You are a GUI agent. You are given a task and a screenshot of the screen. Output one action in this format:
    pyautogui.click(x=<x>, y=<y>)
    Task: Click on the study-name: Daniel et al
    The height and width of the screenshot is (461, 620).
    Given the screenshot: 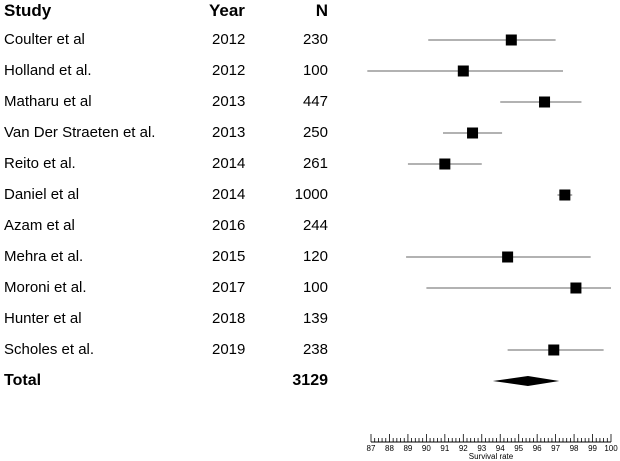 What is the action you would take?
    pyautogui.click(x=42, y=194)
    